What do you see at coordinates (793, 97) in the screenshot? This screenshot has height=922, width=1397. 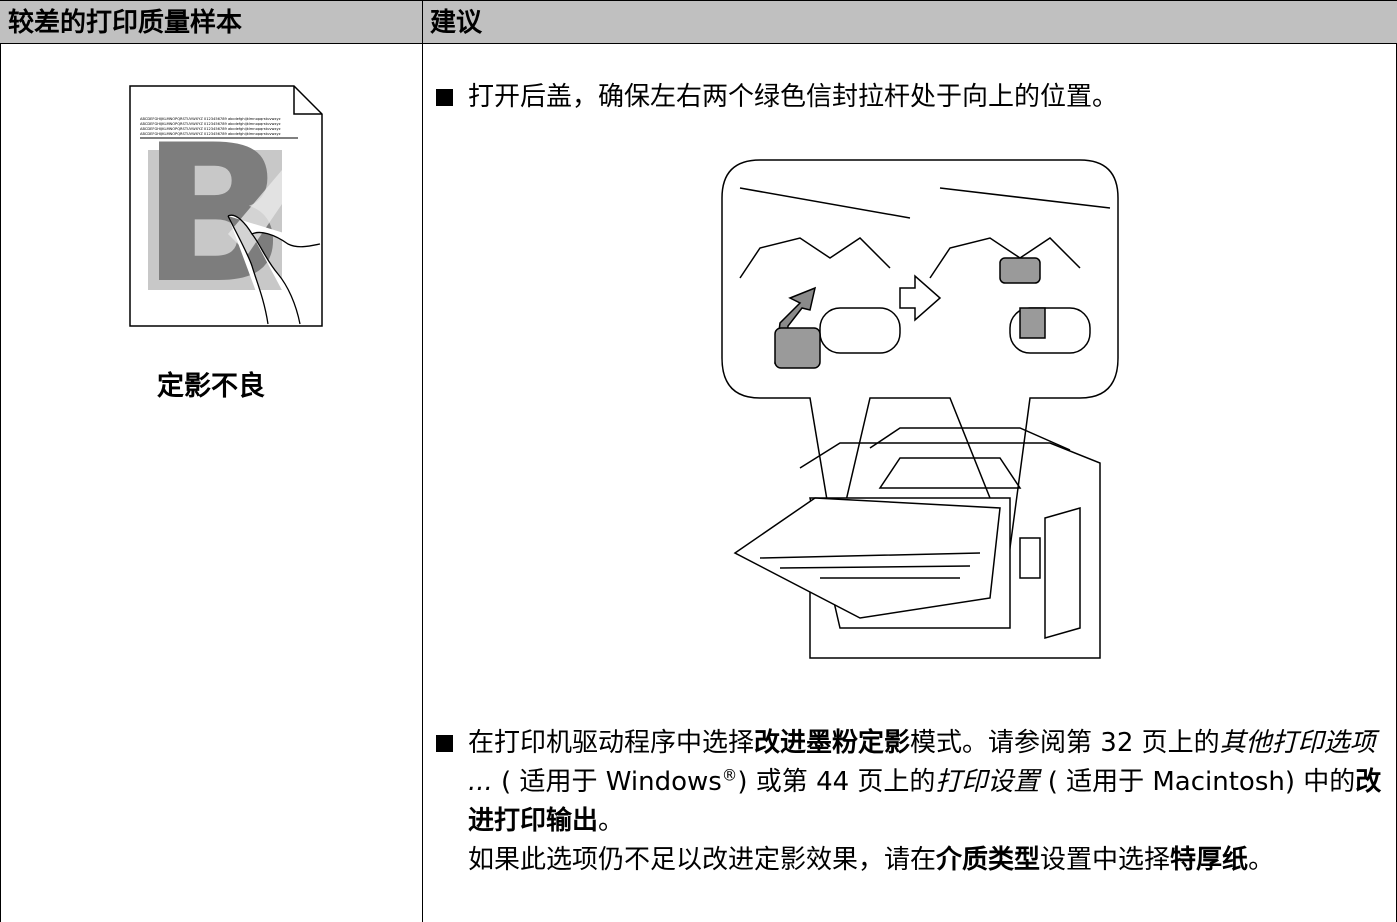 I see `text-run: 打开后盖，确保左右两个绿色信封拉杆处于向上的位置。` at bounding box center [793, 97].